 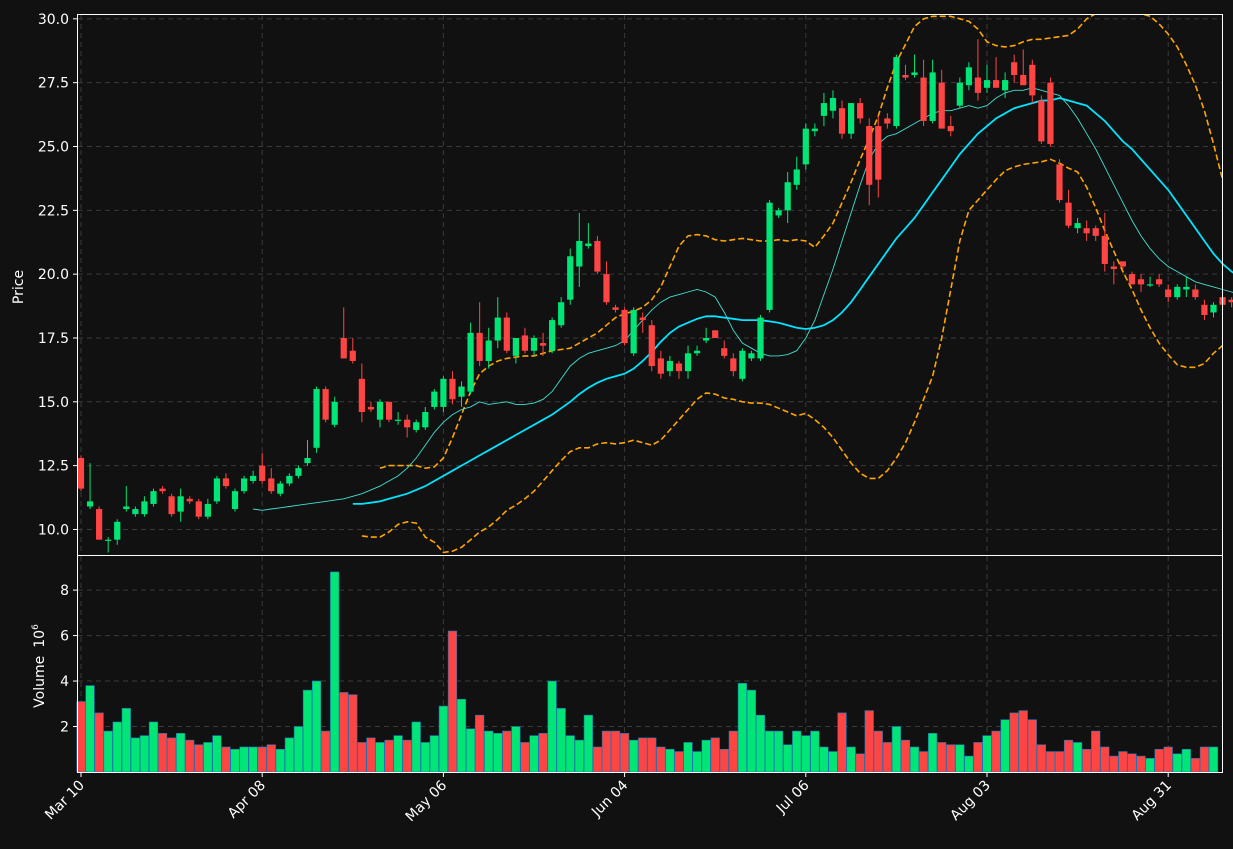 What do you see at coordinates (40, 682) in the screenshot?
I see `volume-axis-label-text: Volume` at bounding box center [40, 682].